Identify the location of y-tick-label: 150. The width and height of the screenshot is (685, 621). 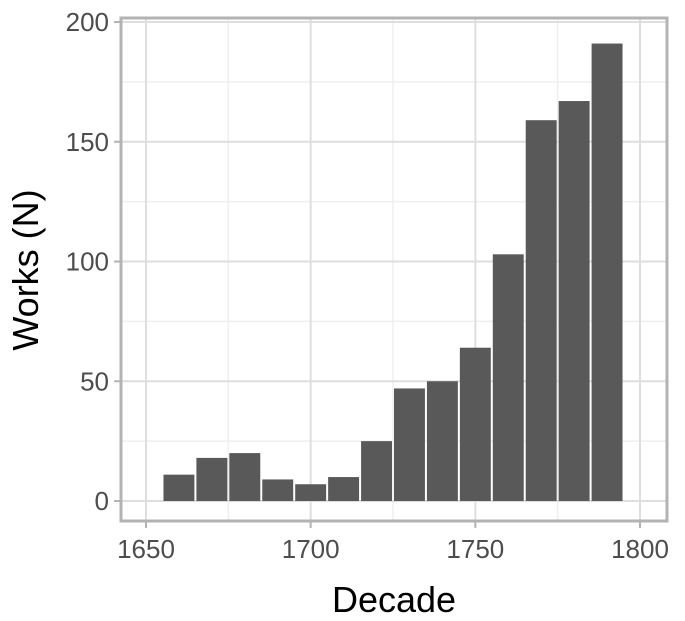
(87, 142).